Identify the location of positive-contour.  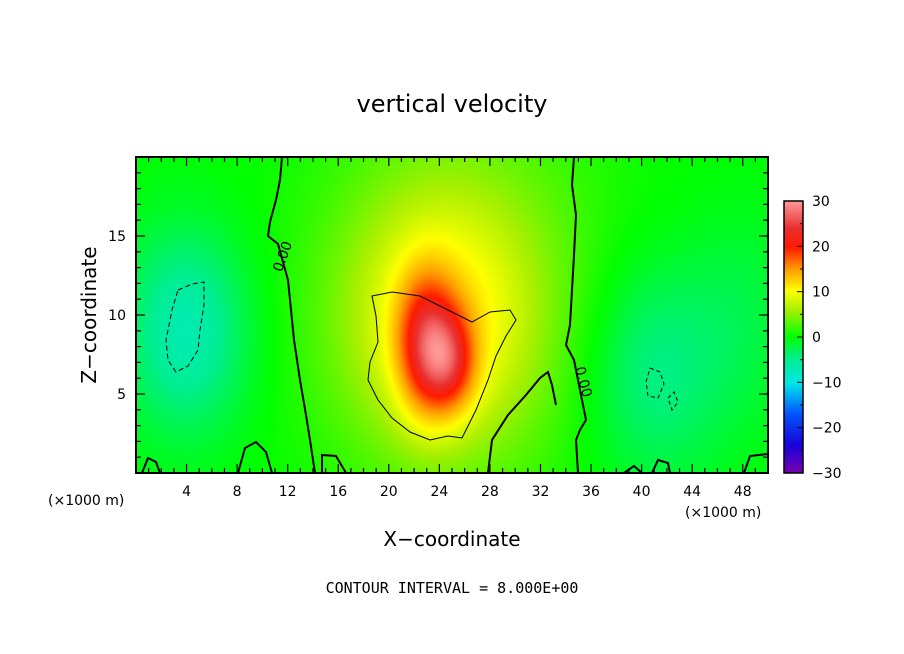
(442, 366).